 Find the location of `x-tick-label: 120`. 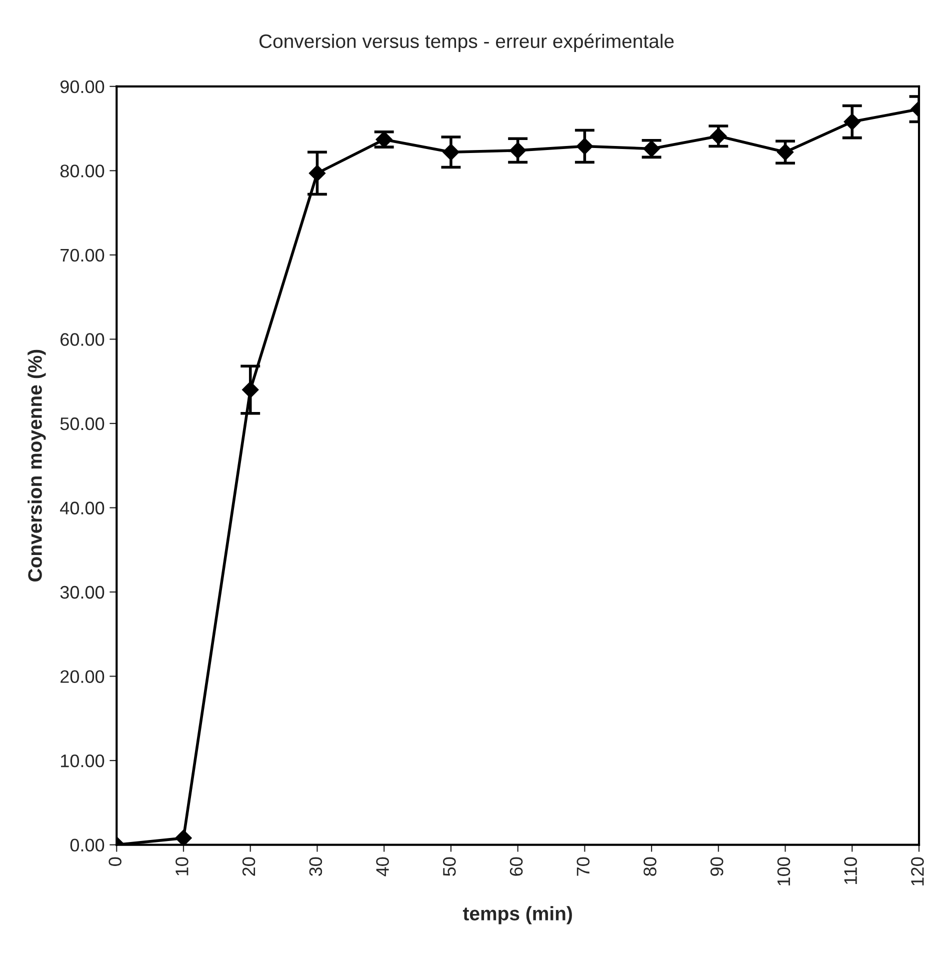

x-tick-label: 120 is located at coordinates (917, 871).